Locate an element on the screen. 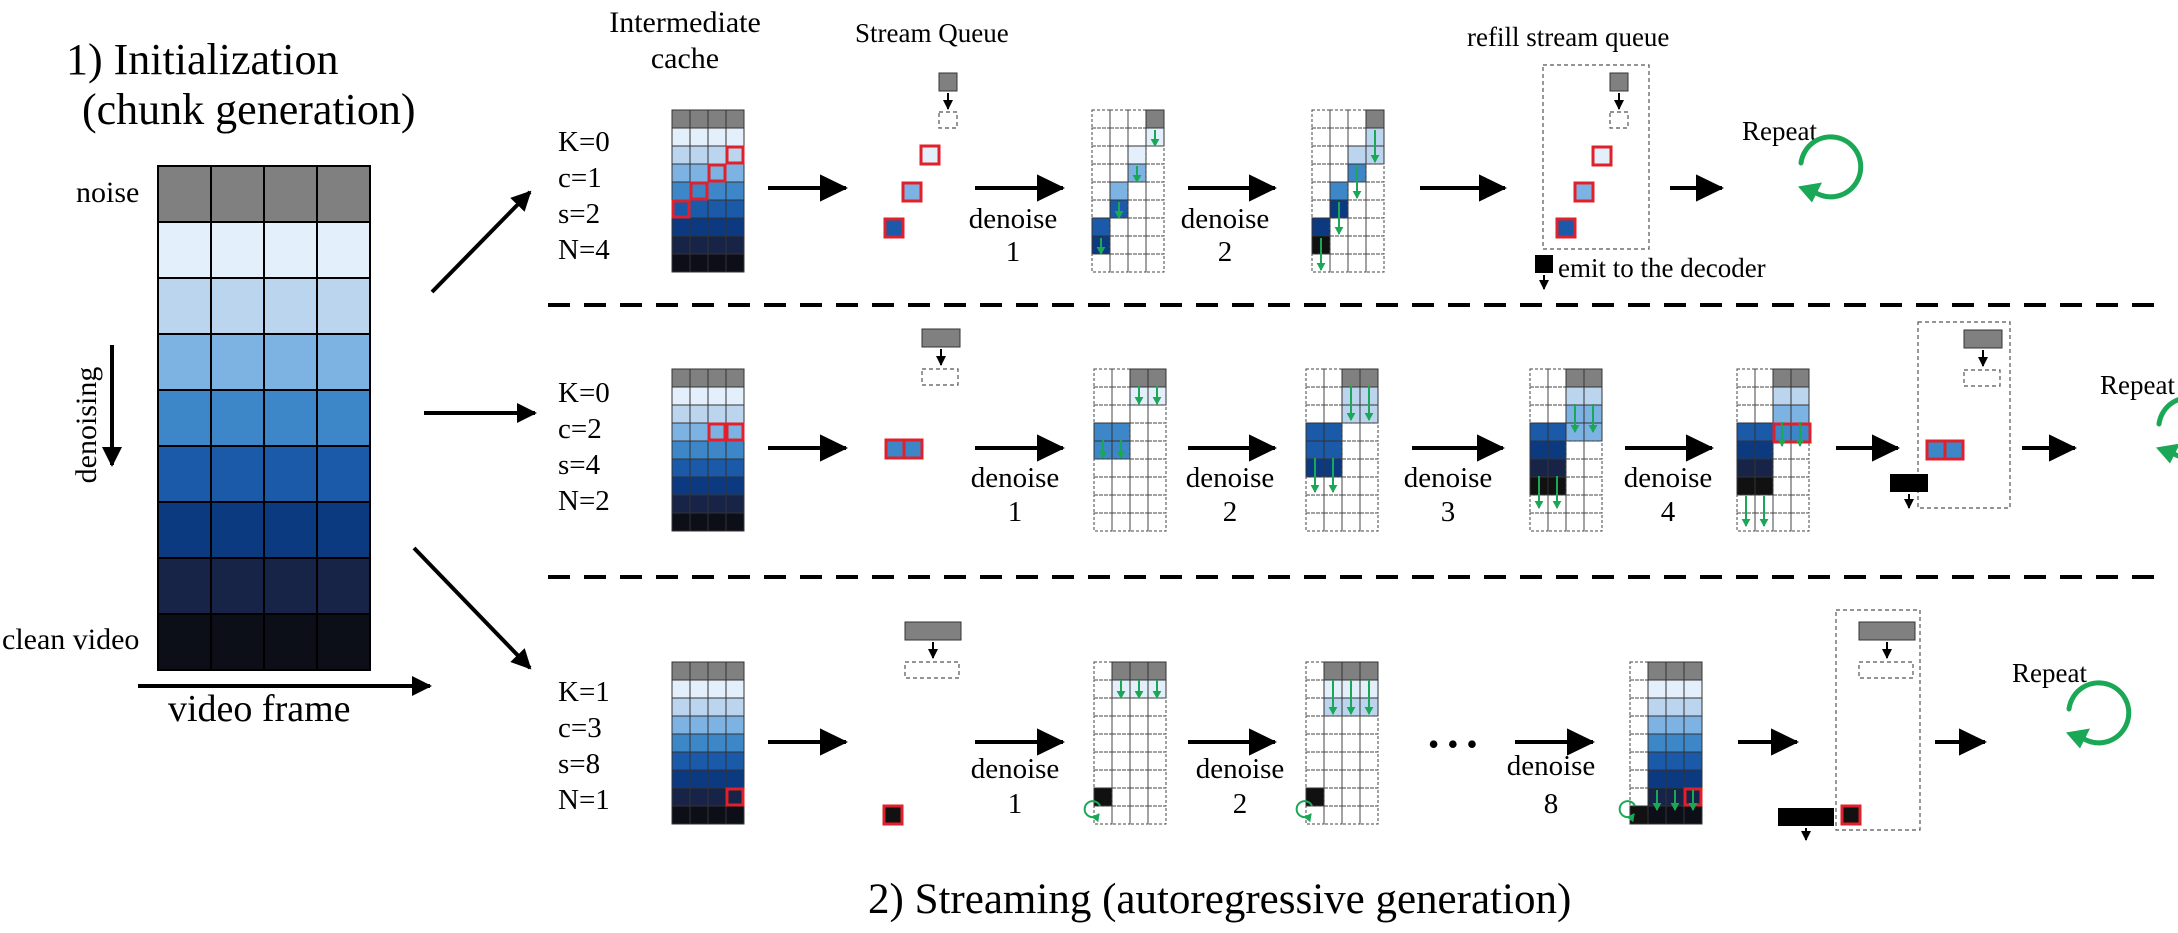 This screenshot has width=2178, height=933. emit-block is located at coordinates (1909, 483).